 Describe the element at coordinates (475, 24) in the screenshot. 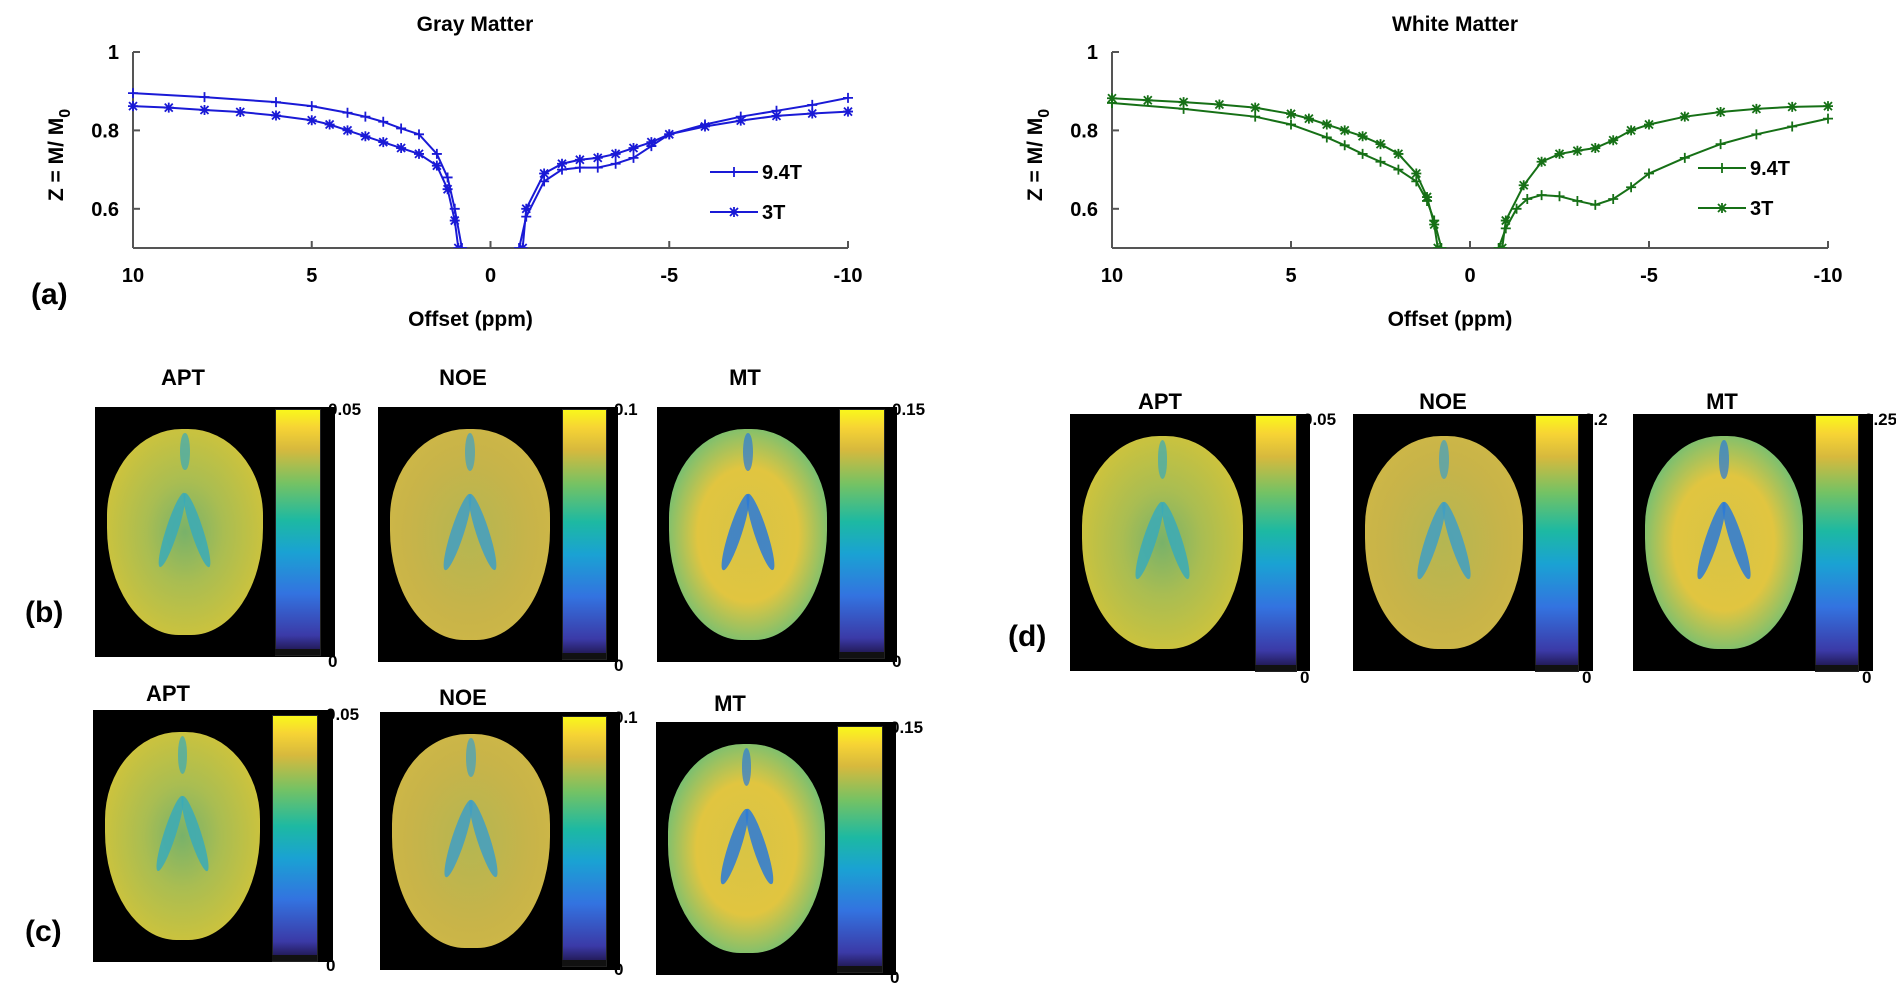

I see `plot-title: Gray Matter` at that location.